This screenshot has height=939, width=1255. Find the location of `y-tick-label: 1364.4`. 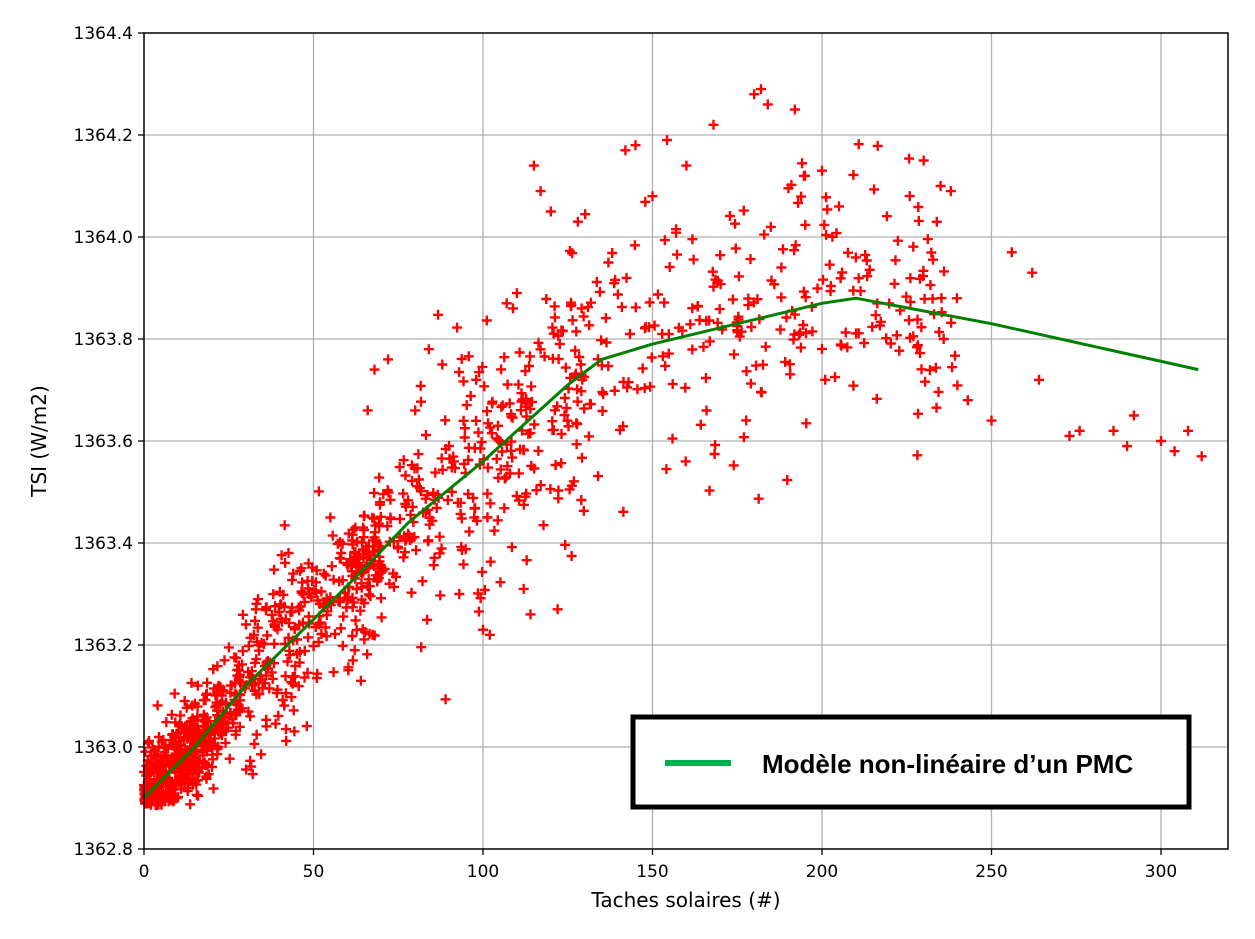

y-tick-label: 1364.4 is located at coordinates (103, 34).